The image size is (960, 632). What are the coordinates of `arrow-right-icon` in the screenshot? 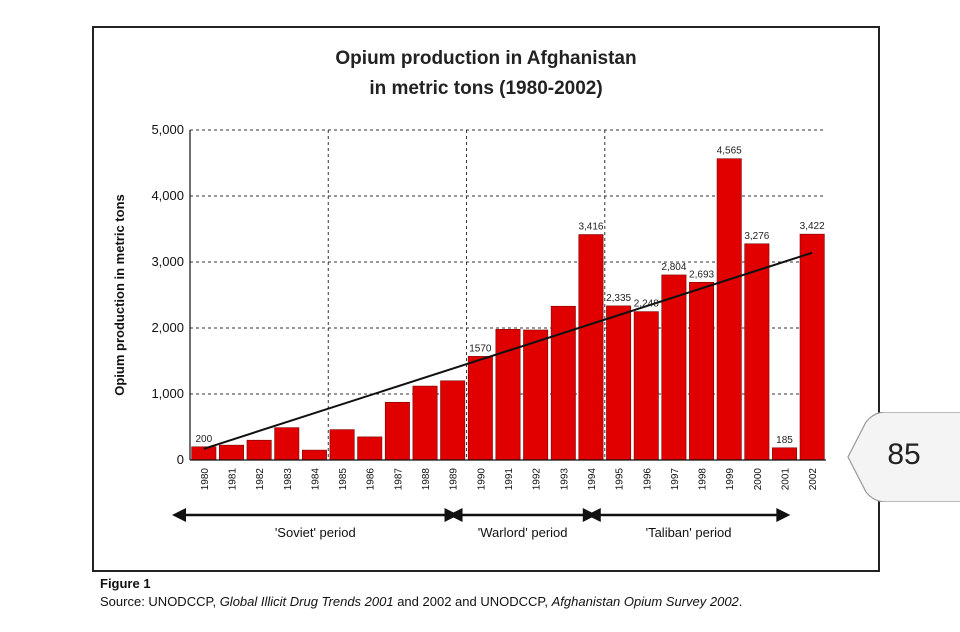 It's located at (783, 515).